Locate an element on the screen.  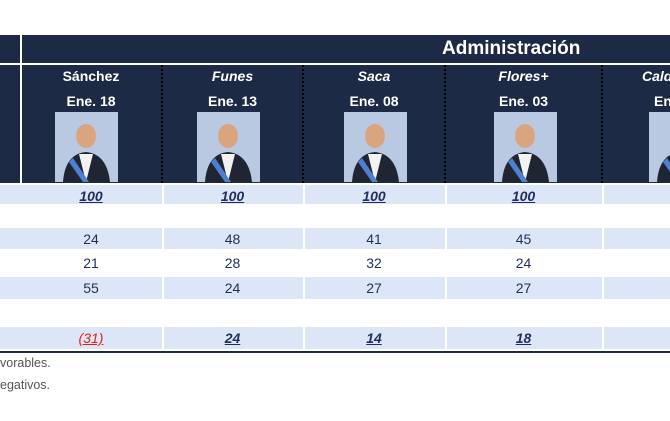
column-date: Ene. 13 is located at coordinates (232, 101).